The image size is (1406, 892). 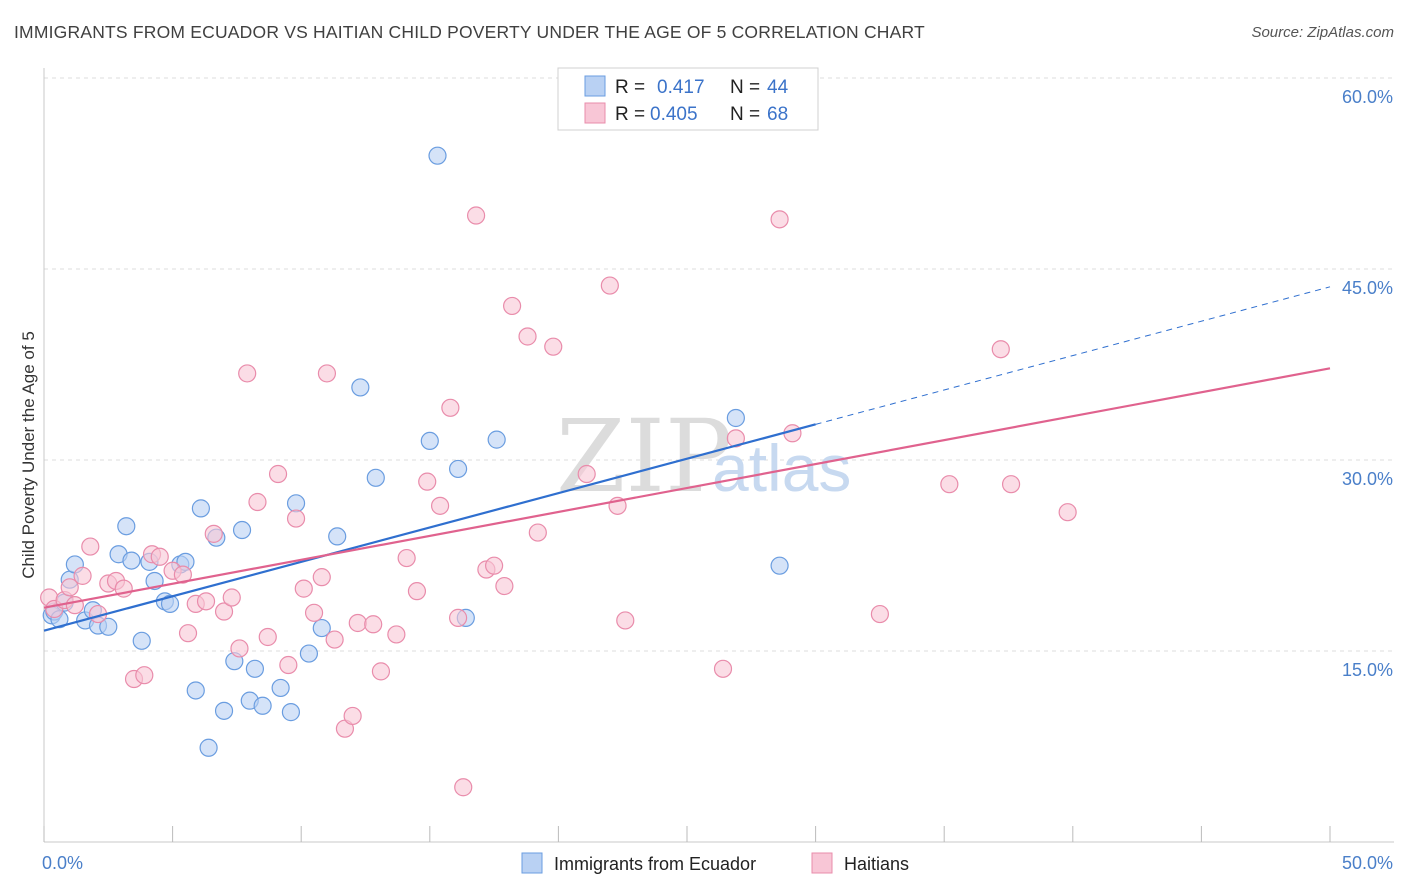 What do you see at coordinates (1367, 670) in the screenshot?
I see `y-tick-label: 15.0%` at bounding box center [1367, 670].